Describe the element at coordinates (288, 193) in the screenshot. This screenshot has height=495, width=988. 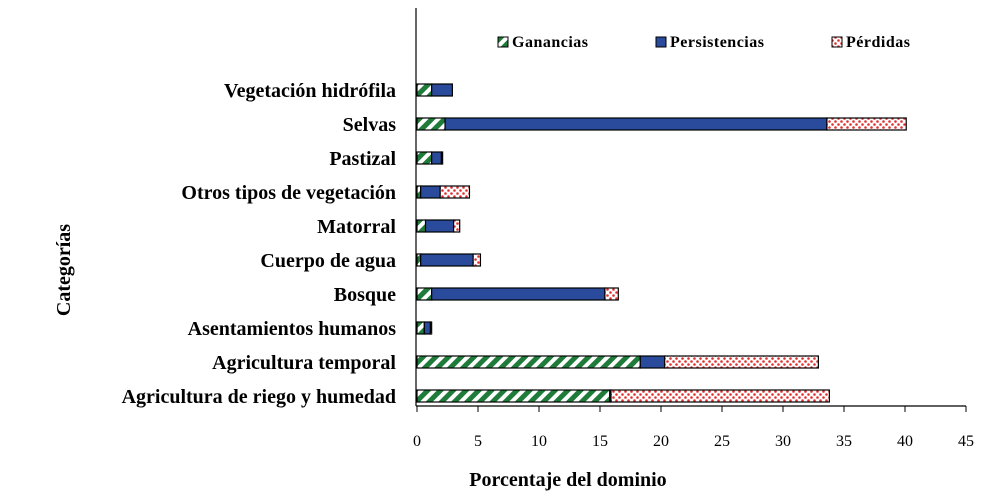
I see `category-label-otros-tipos-de-vegetacion: Otros tipos de vegetación` at that location.